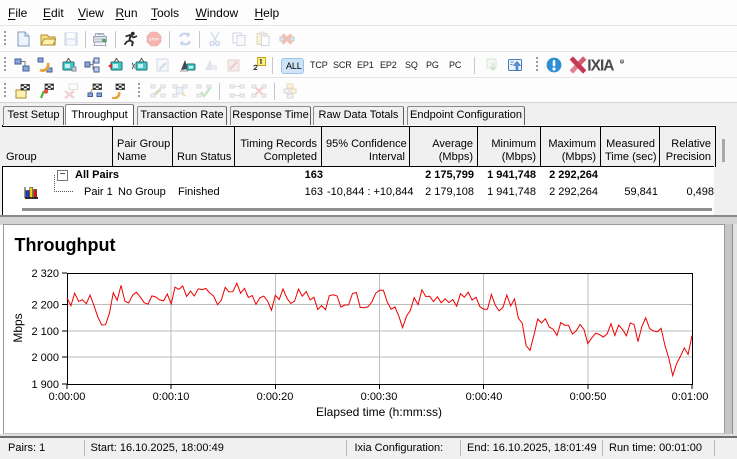  Describe the element at coordinates (600, 66) in the screenshot. I see `svg-text: IXIA` at that location.